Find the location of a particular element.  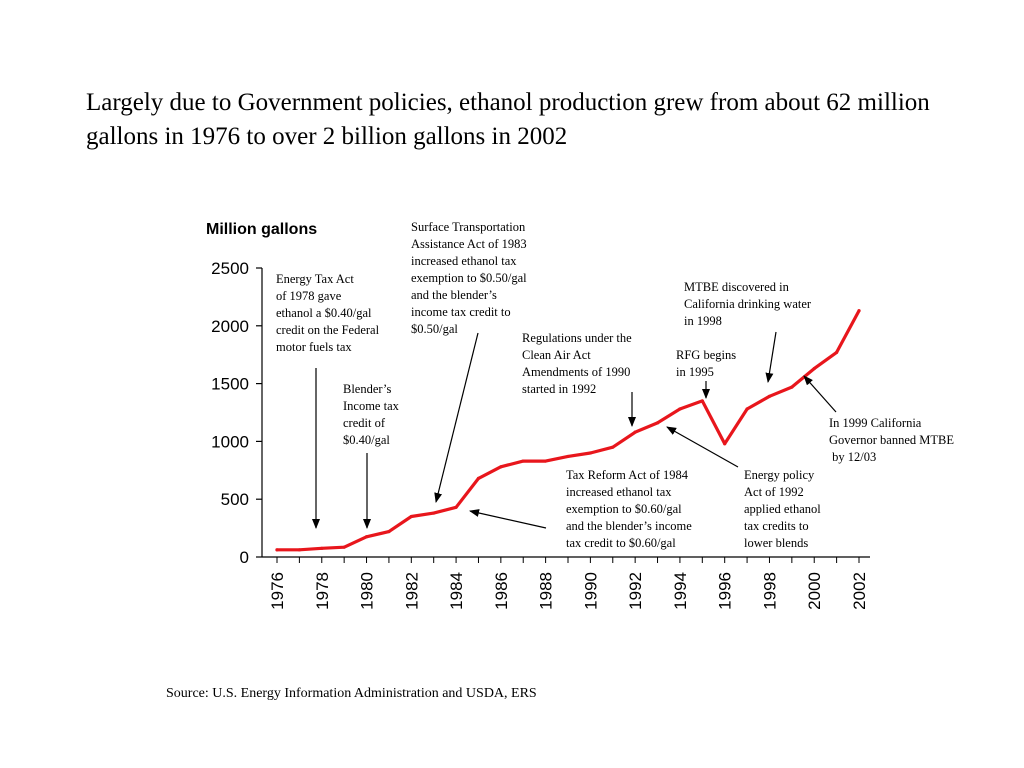

annotation-line: Amendments of 1990 is located at coordinates (576, 372).